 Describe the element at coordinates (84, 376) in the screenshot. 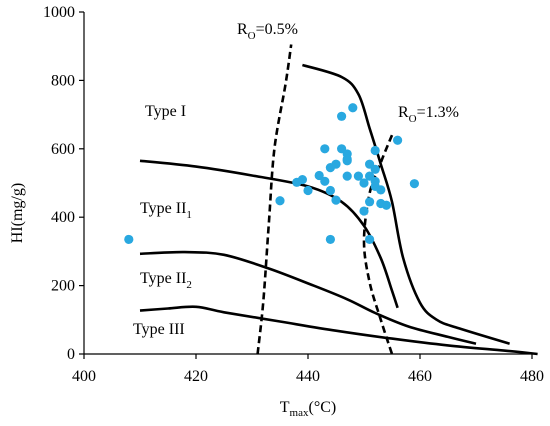

I see `x-tick-label: 400` at that location.